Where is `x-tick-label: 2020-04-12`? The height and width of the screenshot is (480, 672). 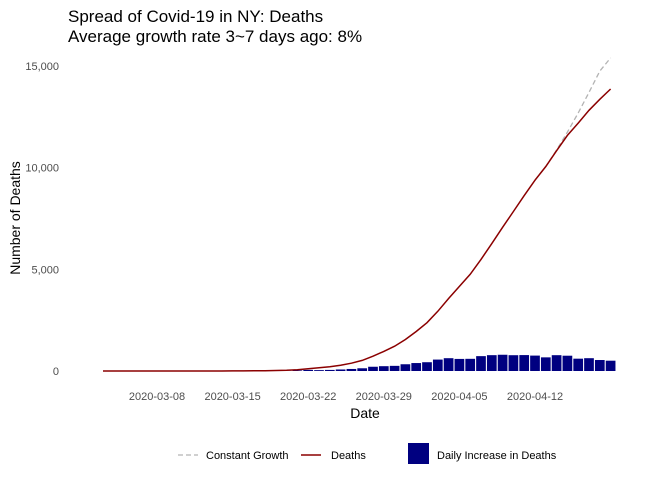 x-tick-label: 2020-04-12 is located at coordinates (535, 397).